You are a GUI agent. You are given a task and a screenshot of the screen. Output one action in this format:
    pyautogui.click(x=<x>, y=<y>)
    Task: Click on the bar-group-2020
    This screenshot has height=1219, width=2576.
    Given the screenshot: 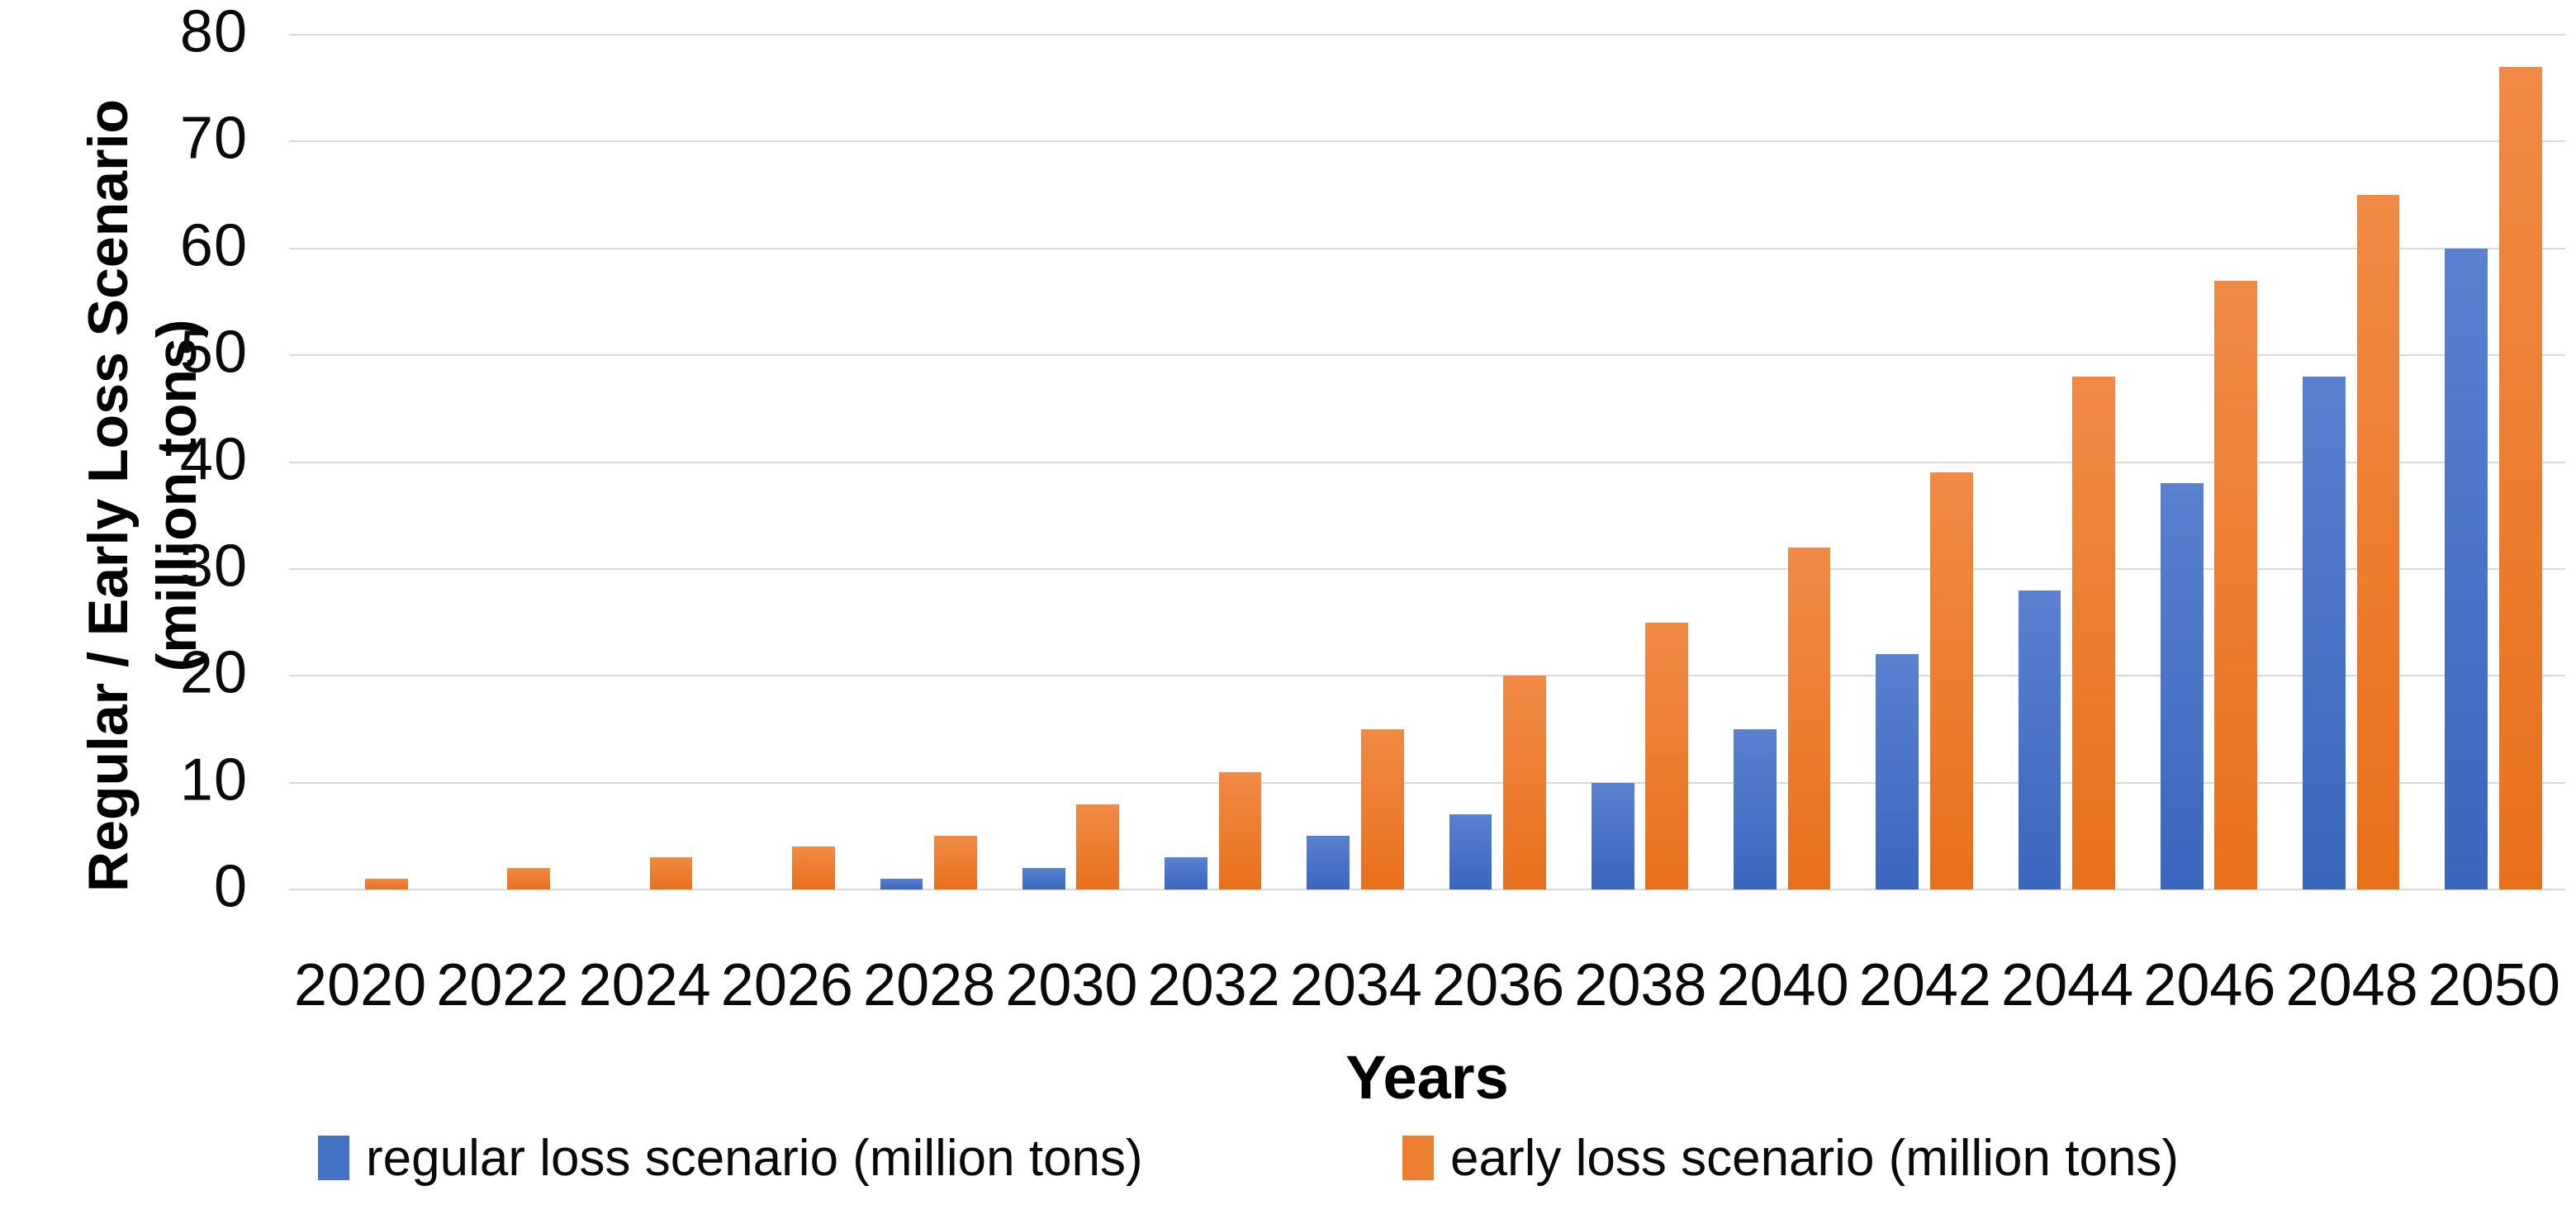 What is the action you would take?
    pyautogui.click(x=360, y=462)
    